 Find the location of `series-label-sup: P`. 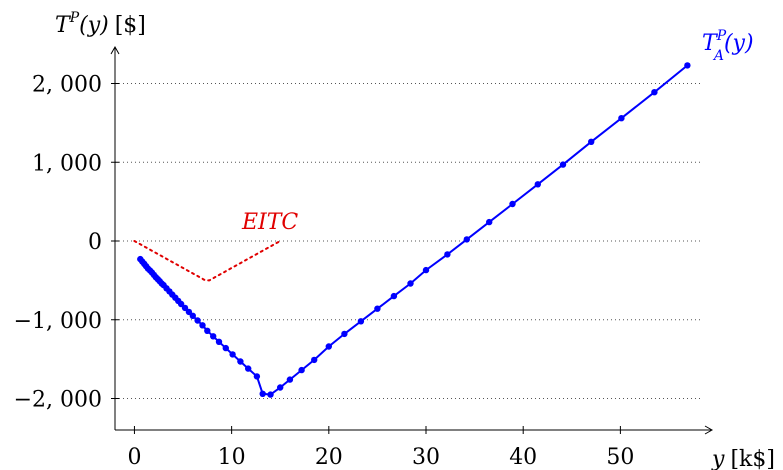

series-label-sup: P is located at coordinates (721, 36).